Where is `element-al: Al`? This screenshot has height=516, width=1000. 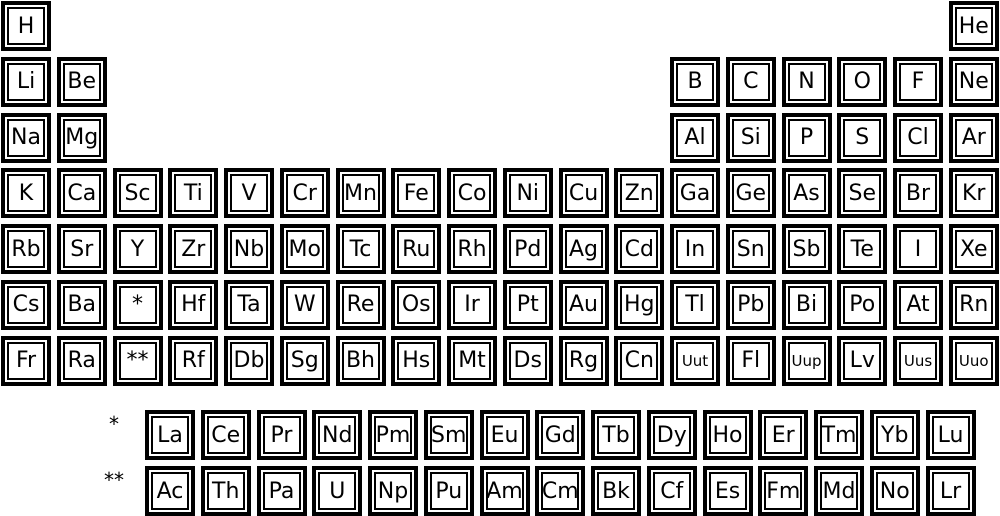 element-al: Al is located at coordinates (695, 137).